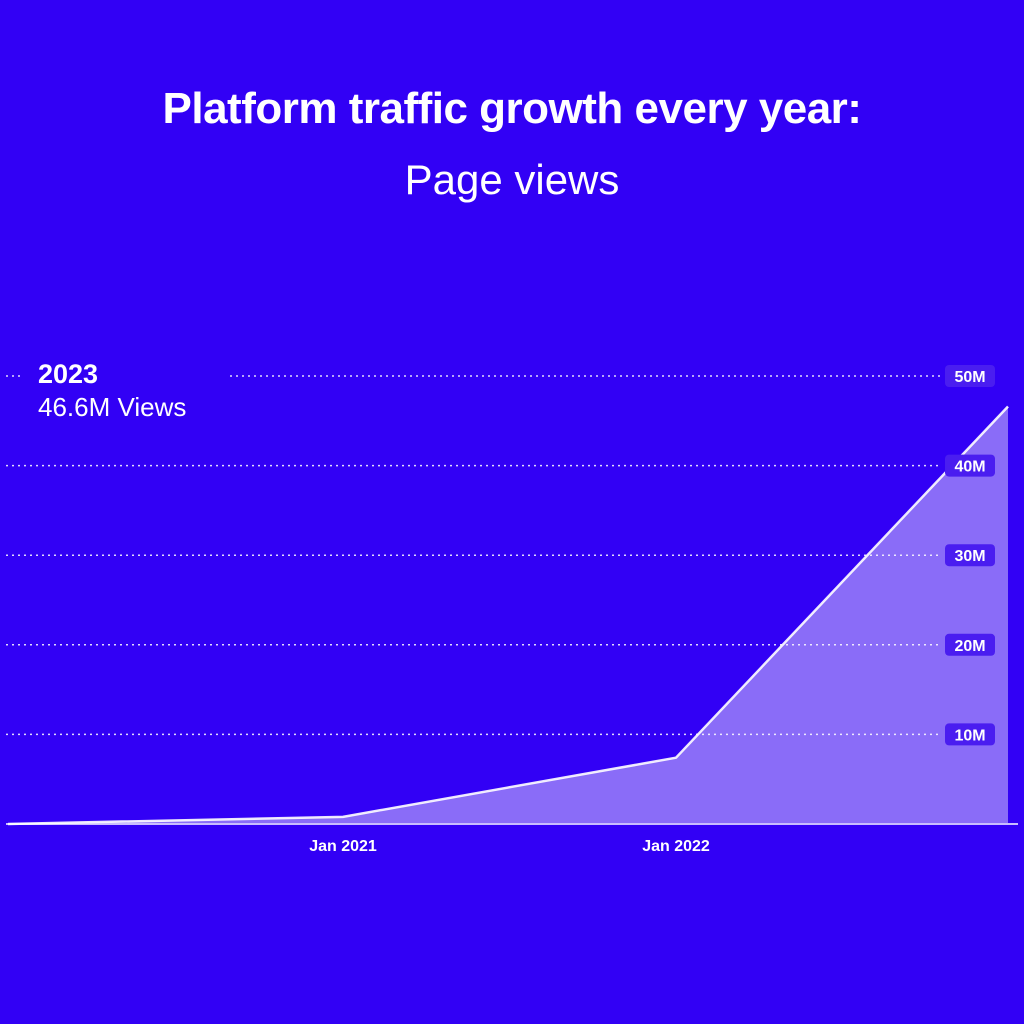 This screenshot has height=1024, width=1024. I want to click on y-tick-label: 10M, so click(969, 735).